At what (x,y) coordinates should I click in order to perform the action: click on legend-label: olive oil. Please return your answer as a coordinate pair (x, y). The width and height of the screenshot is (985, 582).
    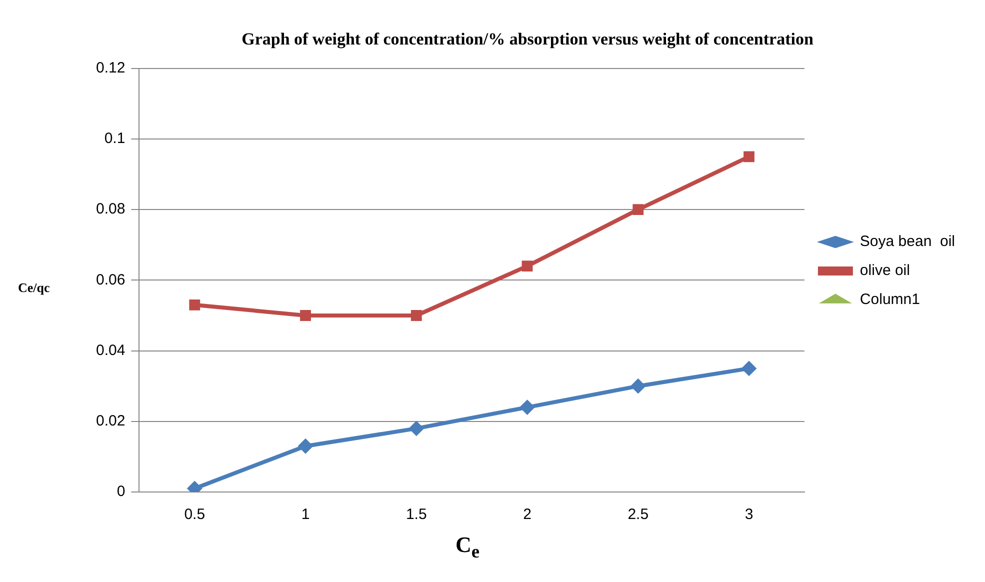
    Looking at the image, I should click on (885, 271).